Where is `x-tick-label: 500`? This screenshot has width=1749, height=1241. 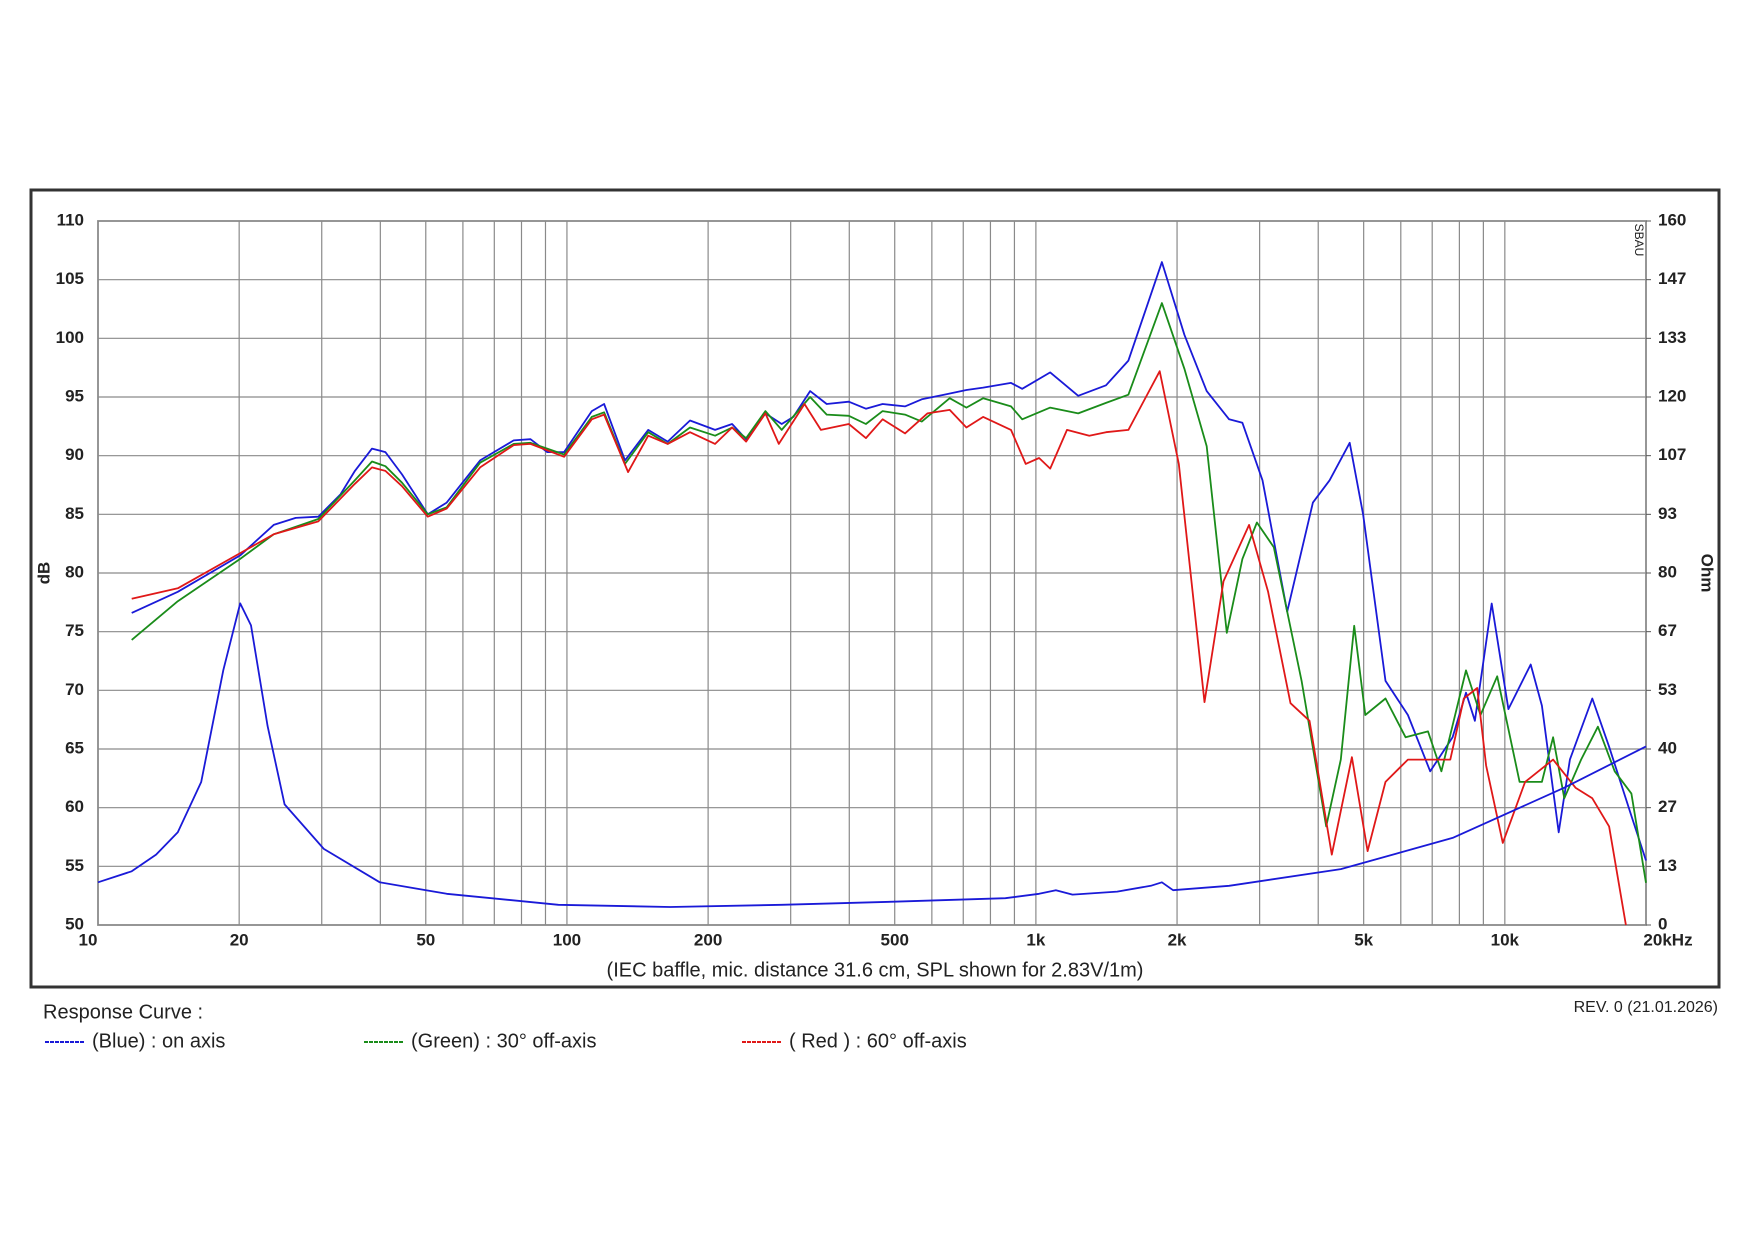 x-tick-label: 500 is located at coordinates (895, 939).